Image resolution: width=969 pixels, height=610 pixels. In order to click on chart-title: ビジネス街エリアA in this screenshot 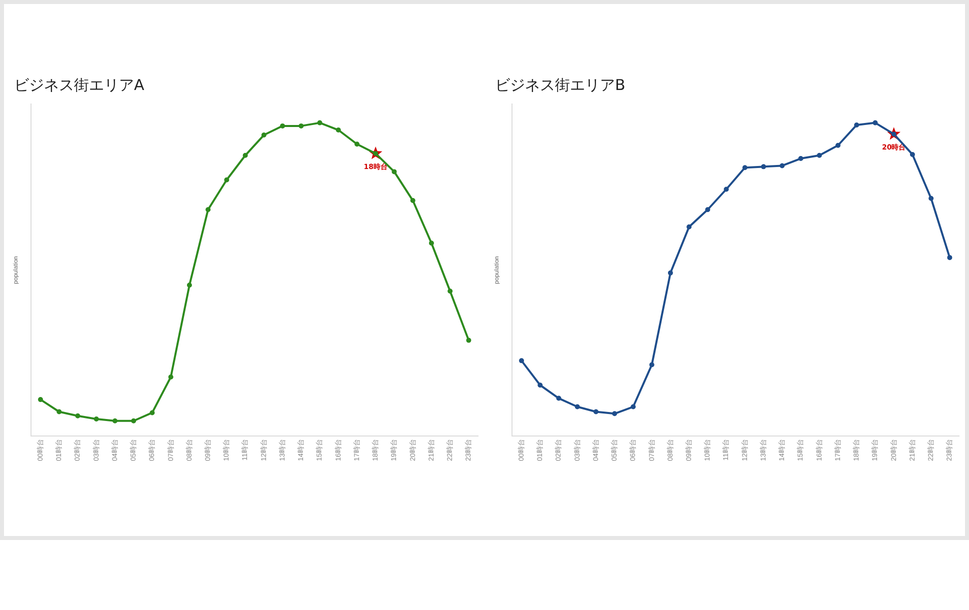, I will do `click(80, 86)`.